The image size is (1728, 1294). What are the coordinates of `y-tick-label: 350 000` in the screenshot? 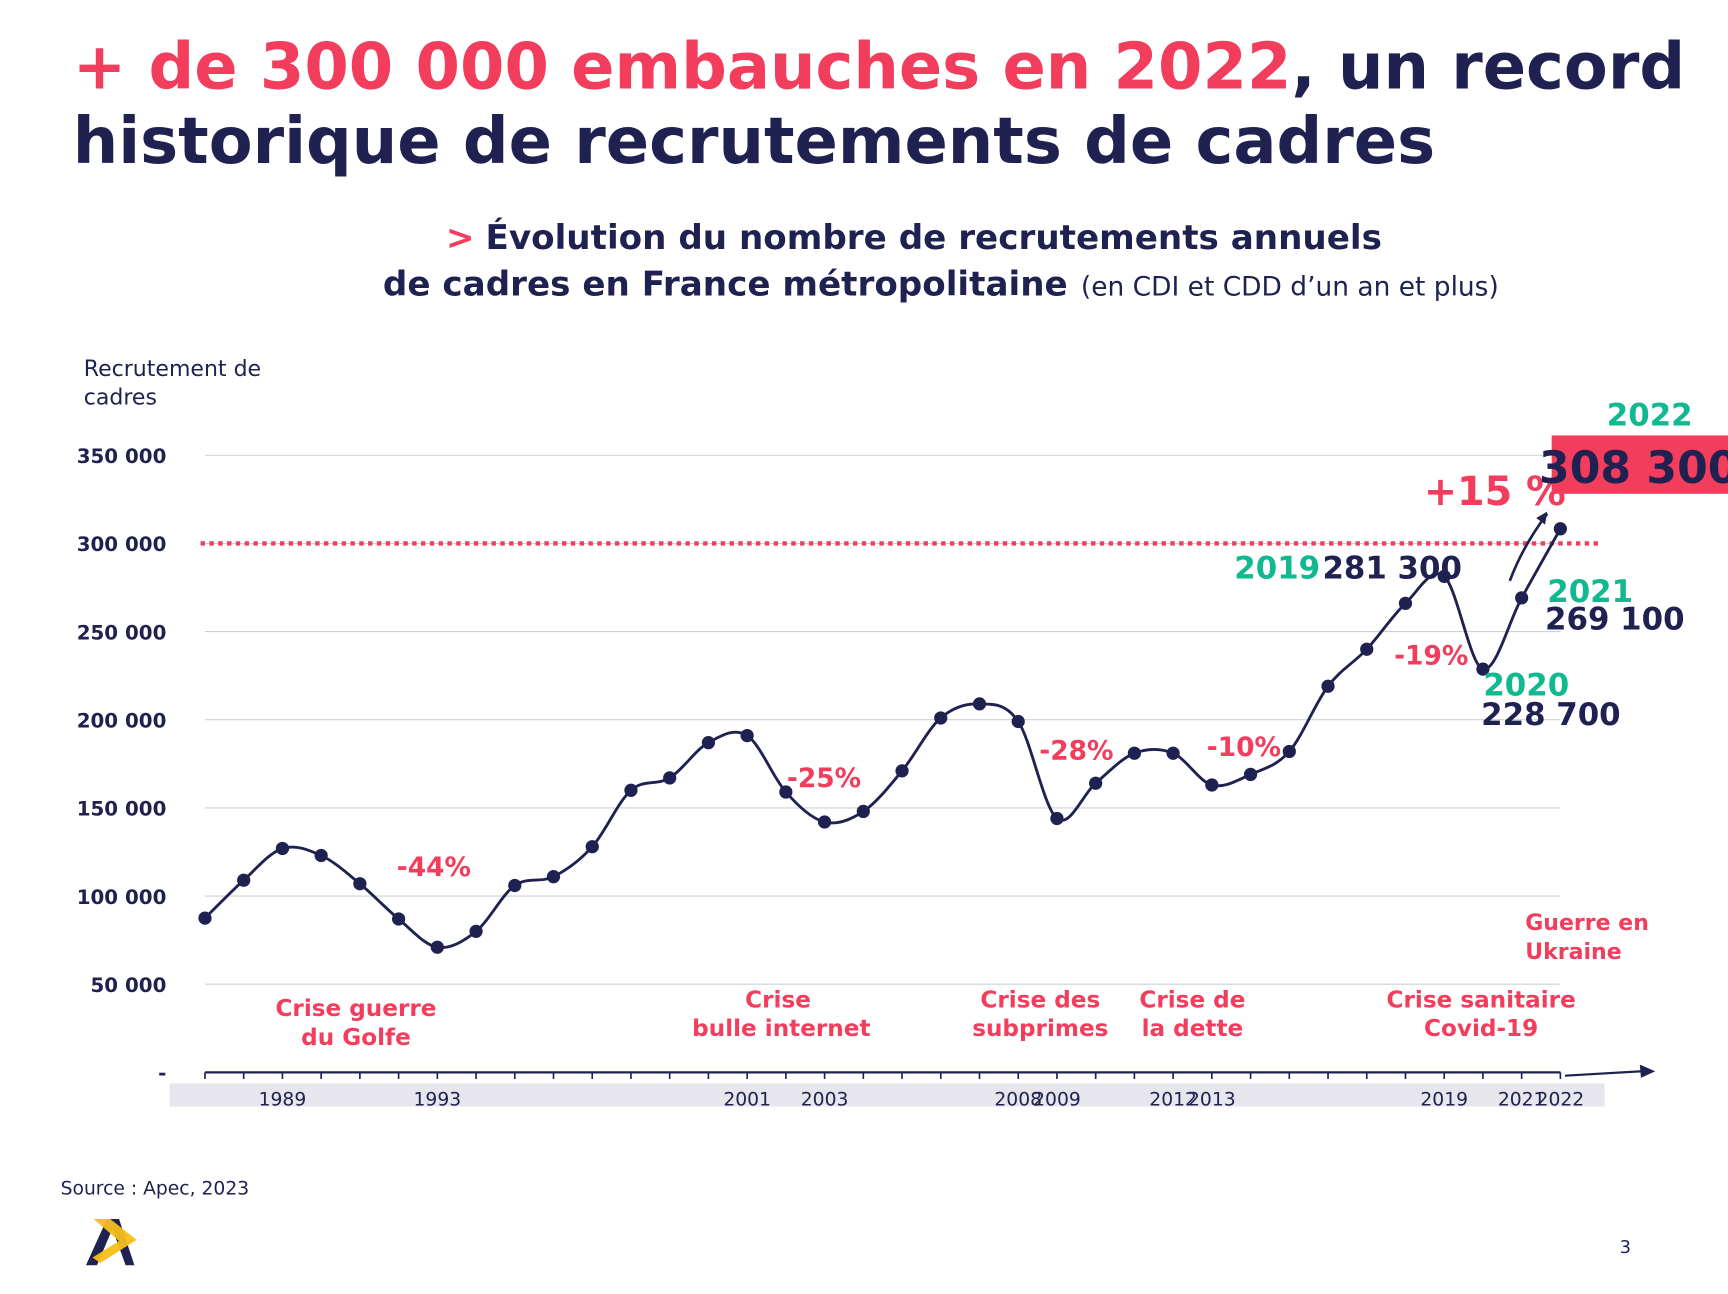 It's located at (122, 456).